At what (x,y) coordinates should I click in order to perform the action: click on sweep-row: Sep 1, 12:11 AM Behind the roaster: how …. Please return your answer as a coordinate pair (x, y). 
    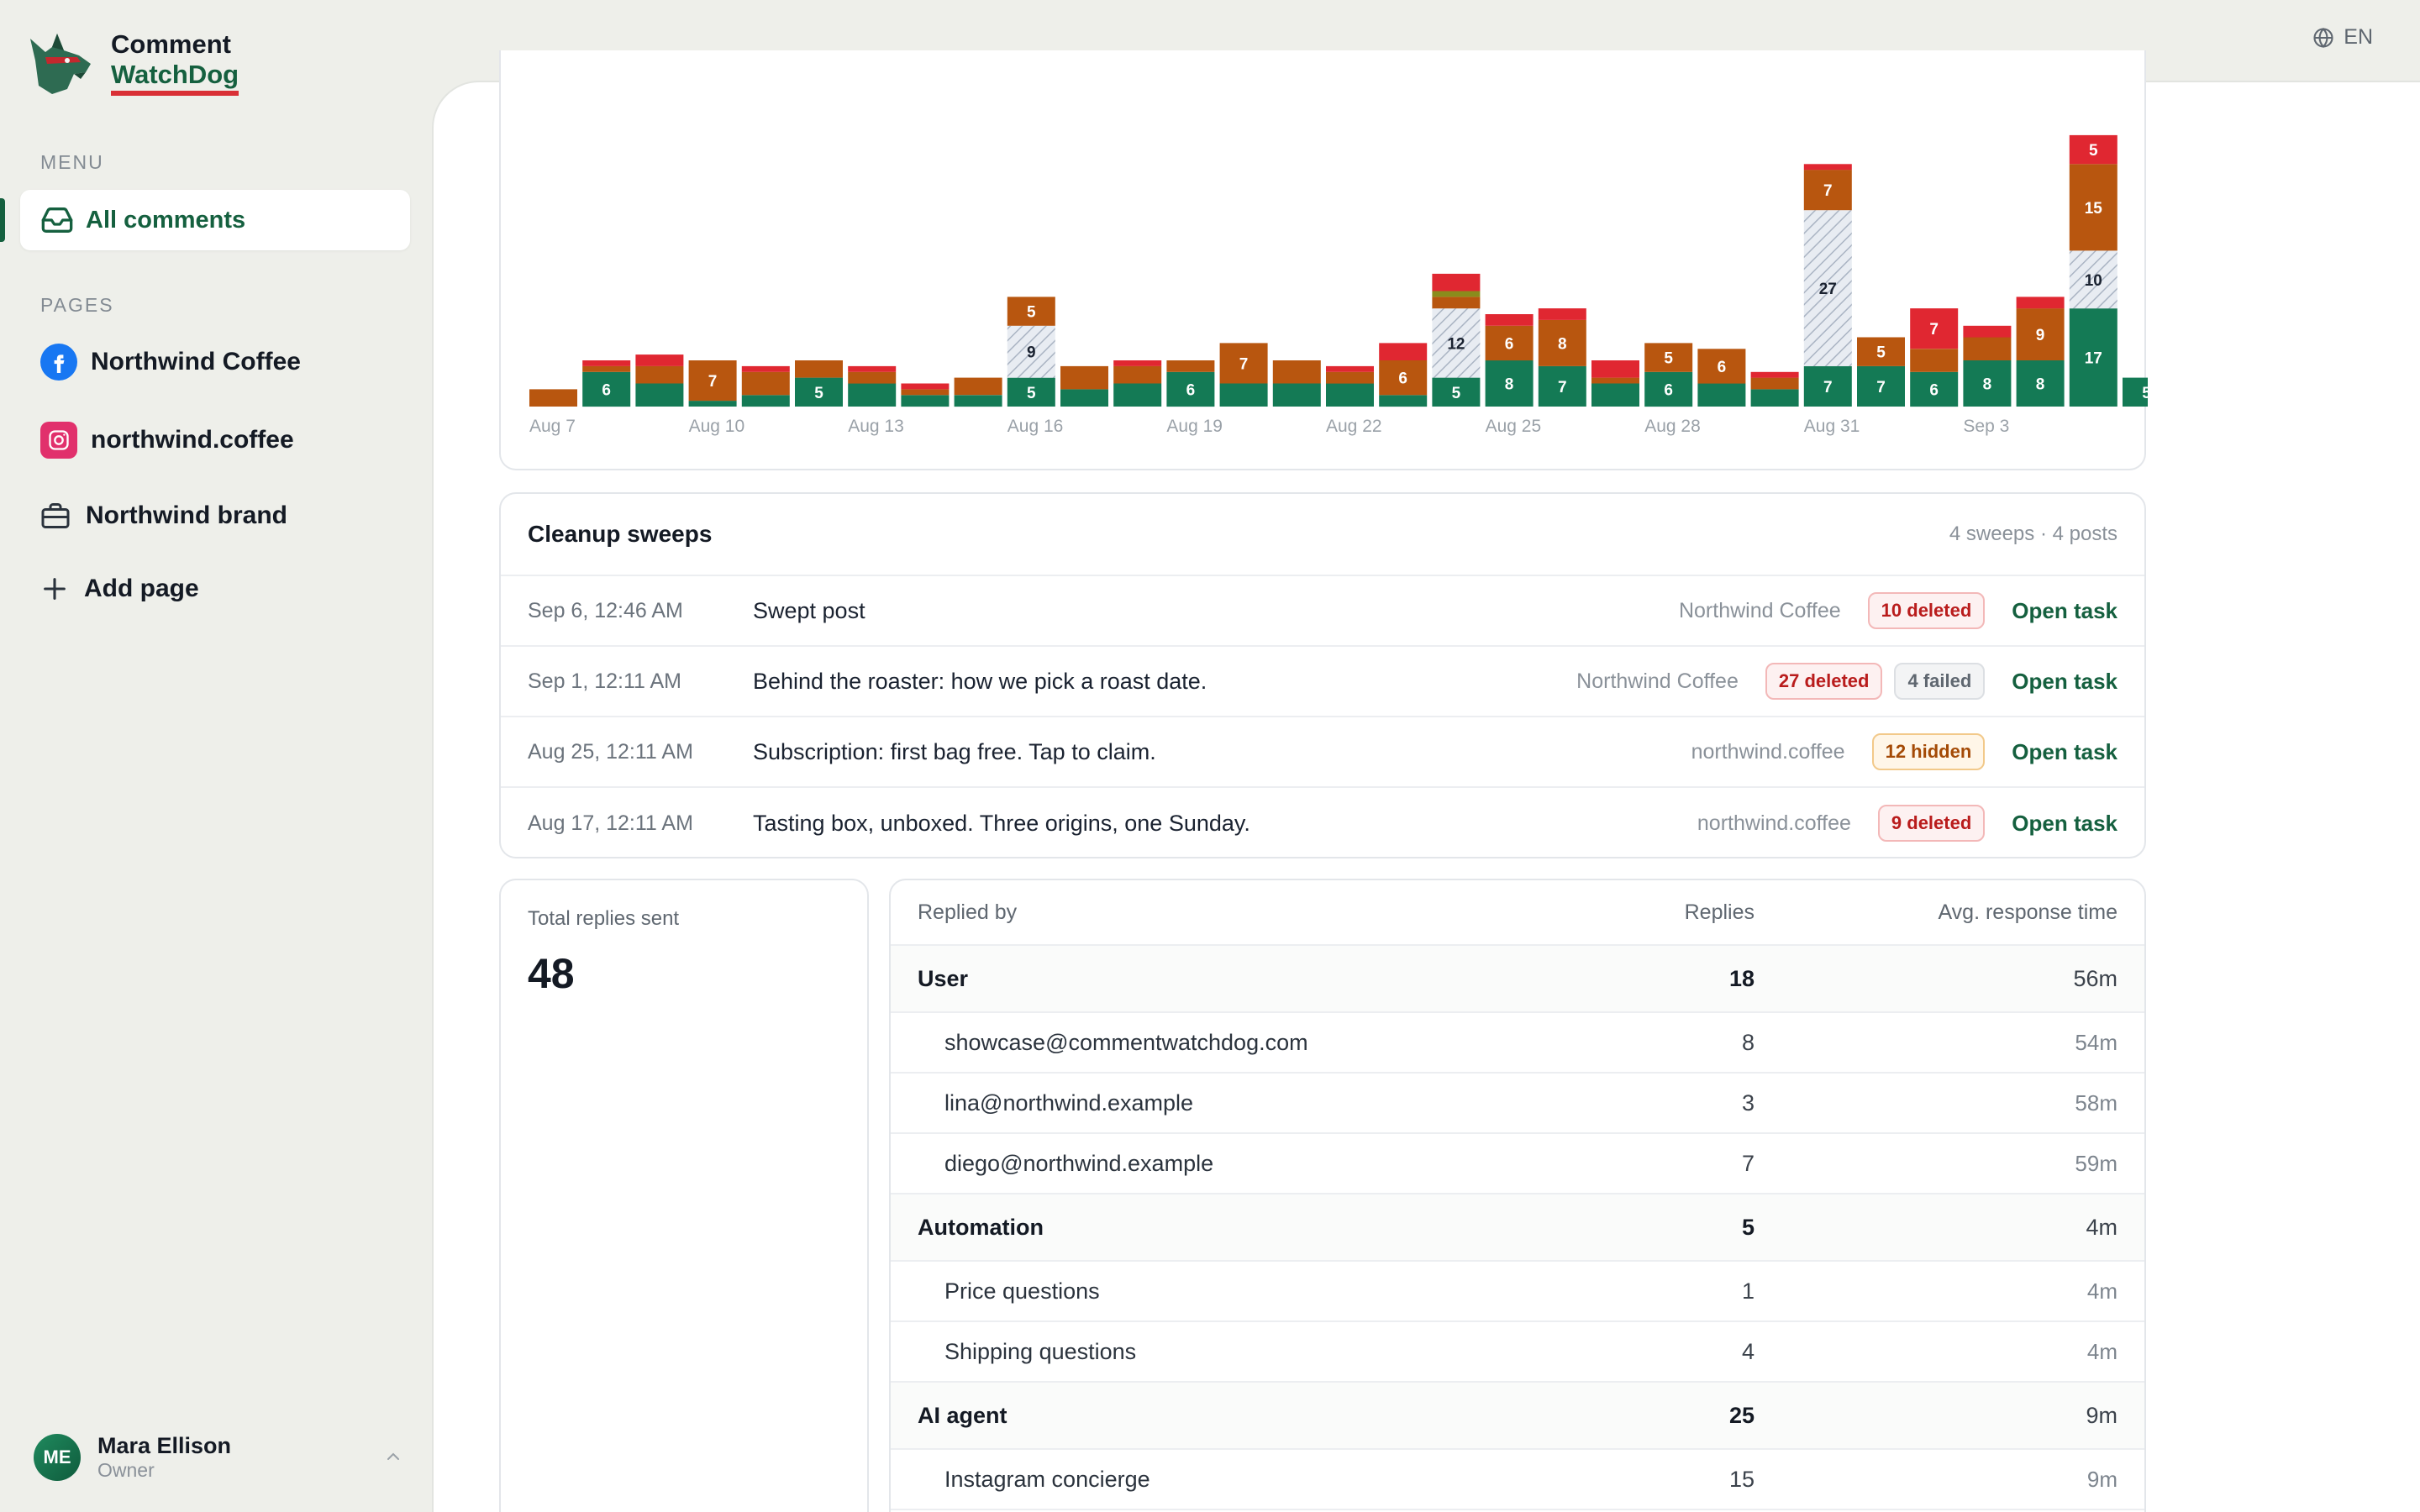
    Looking at the image, I should click on (1322, 682).